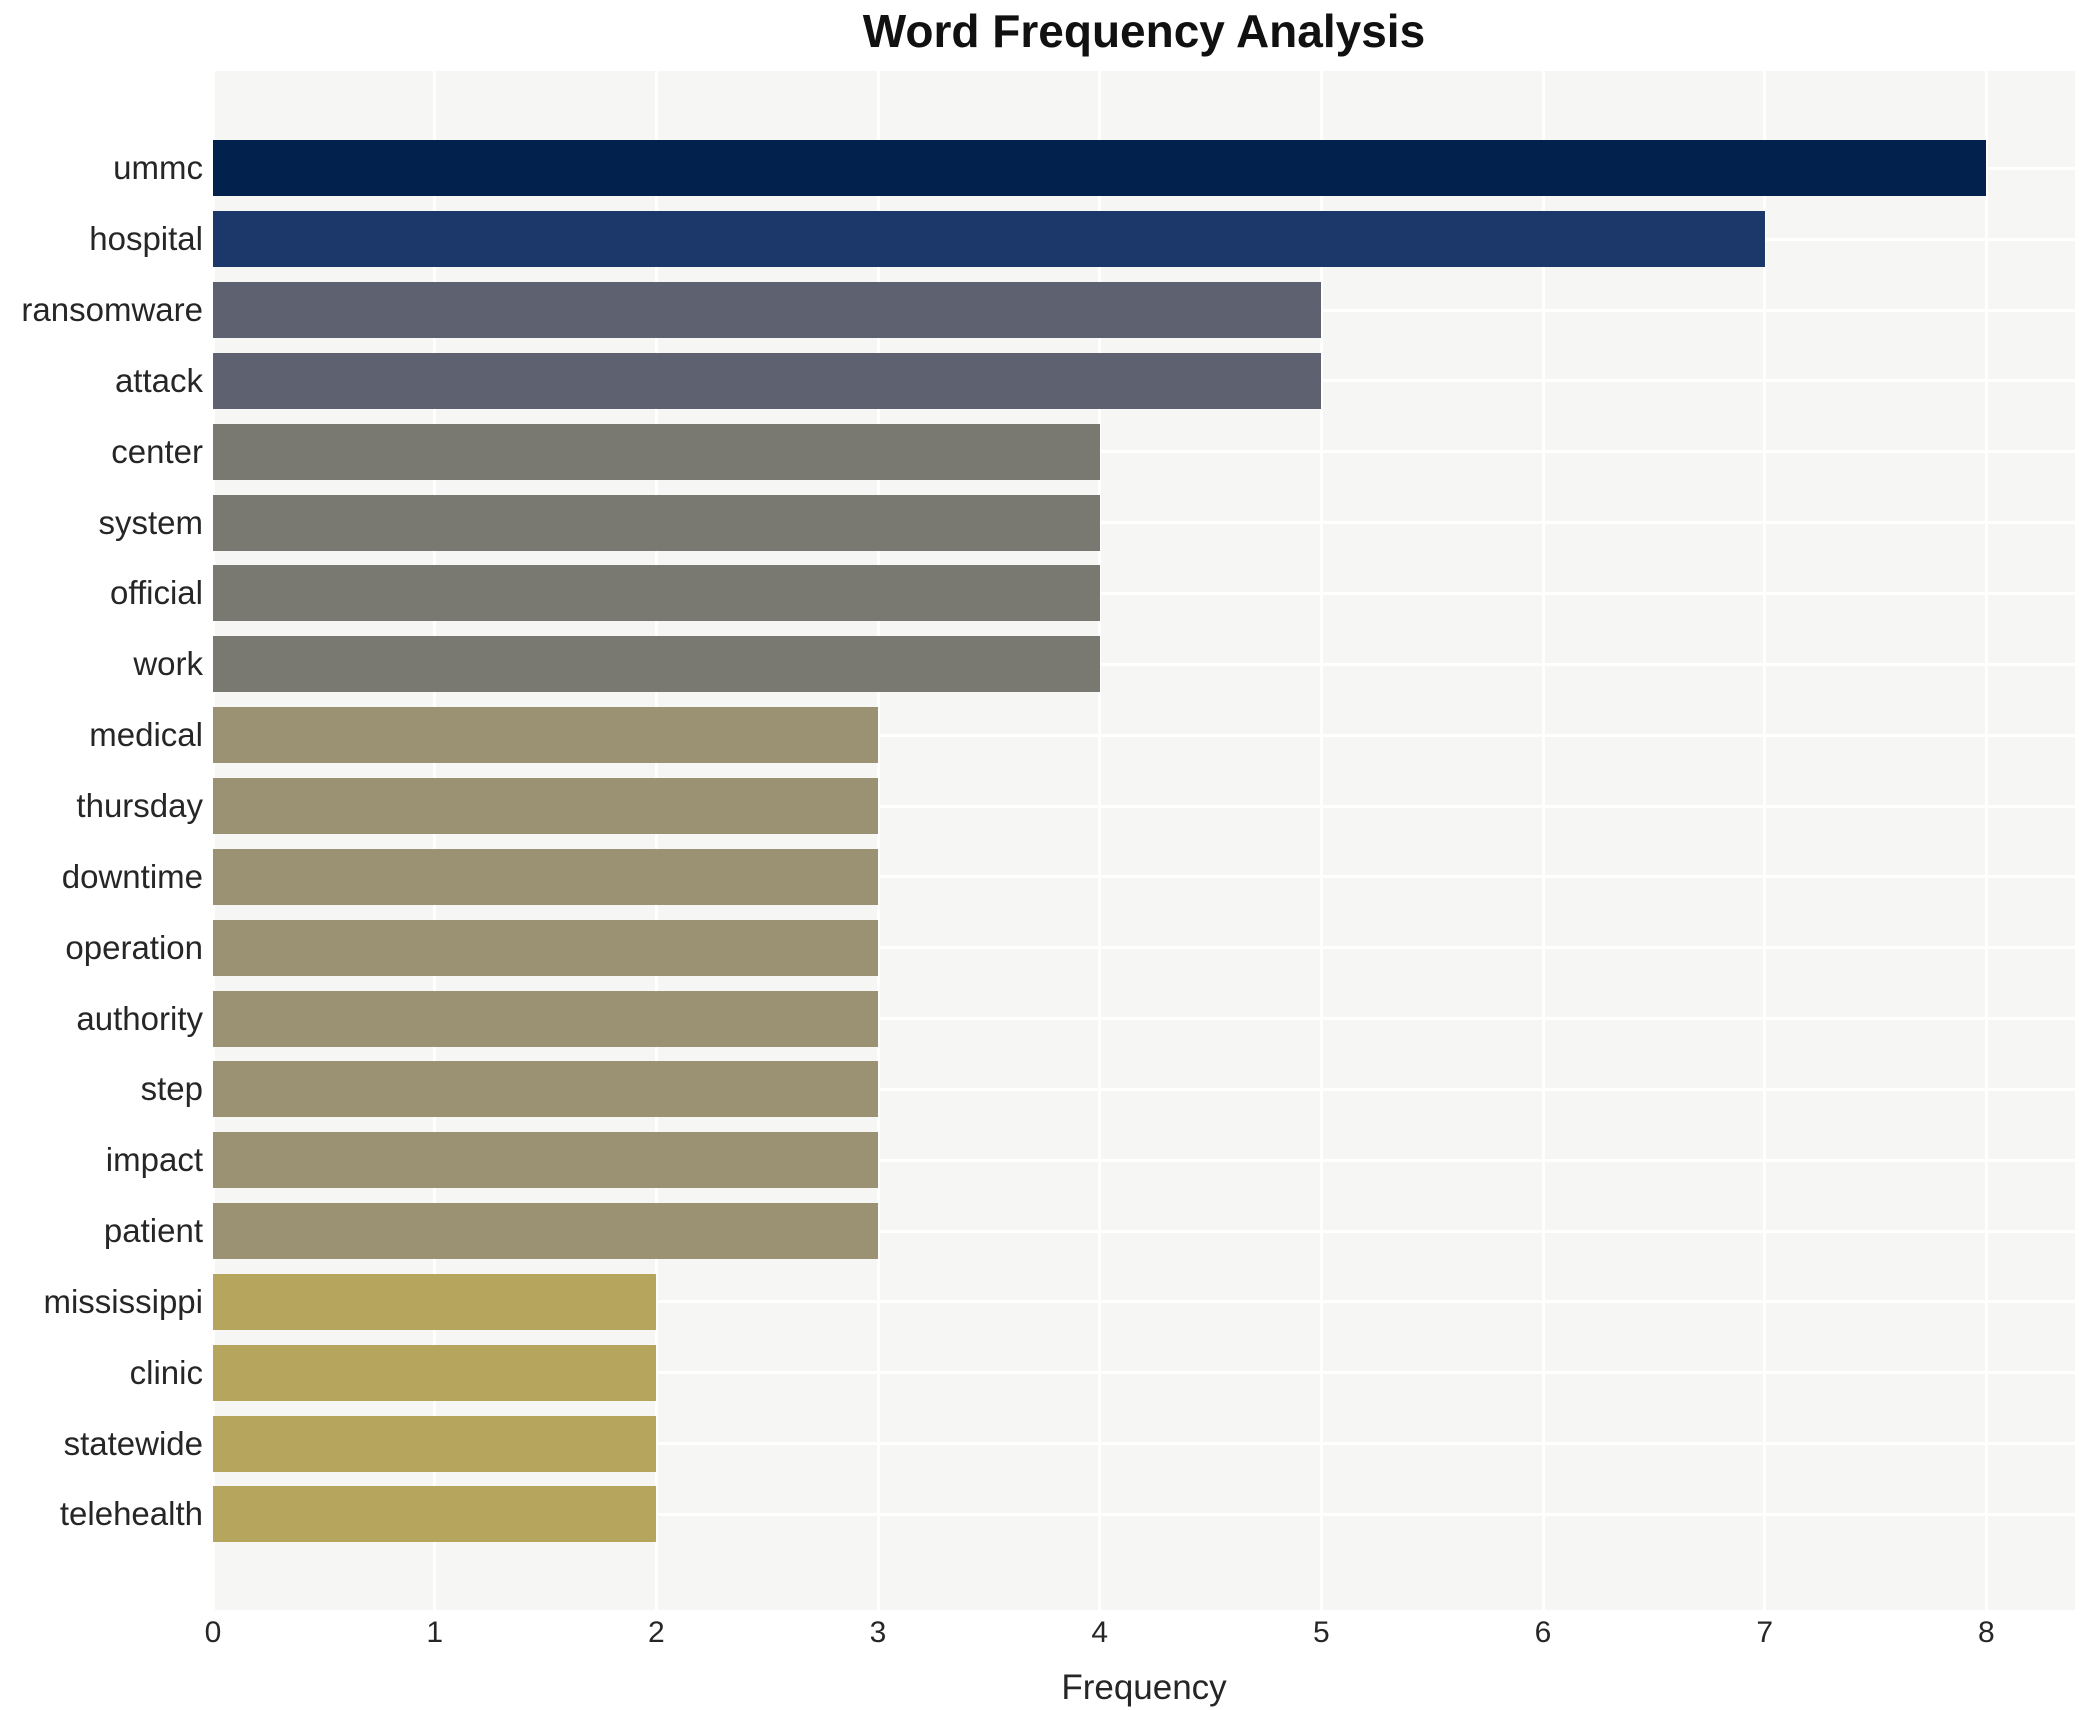 The width and height of the screenshot is (2093, 1710). I want to click on bar-downtime, so click(545, 876).